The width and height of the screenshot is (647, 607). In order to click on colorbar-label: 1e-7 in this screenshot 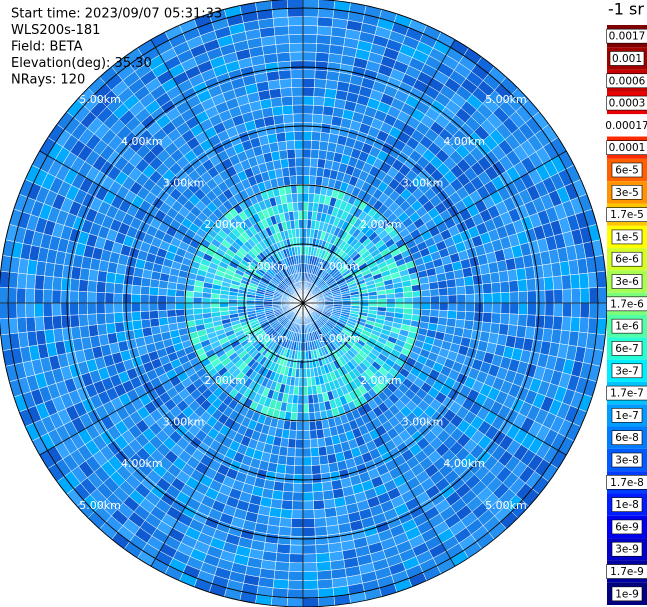, I will do `click(627, 416)`.